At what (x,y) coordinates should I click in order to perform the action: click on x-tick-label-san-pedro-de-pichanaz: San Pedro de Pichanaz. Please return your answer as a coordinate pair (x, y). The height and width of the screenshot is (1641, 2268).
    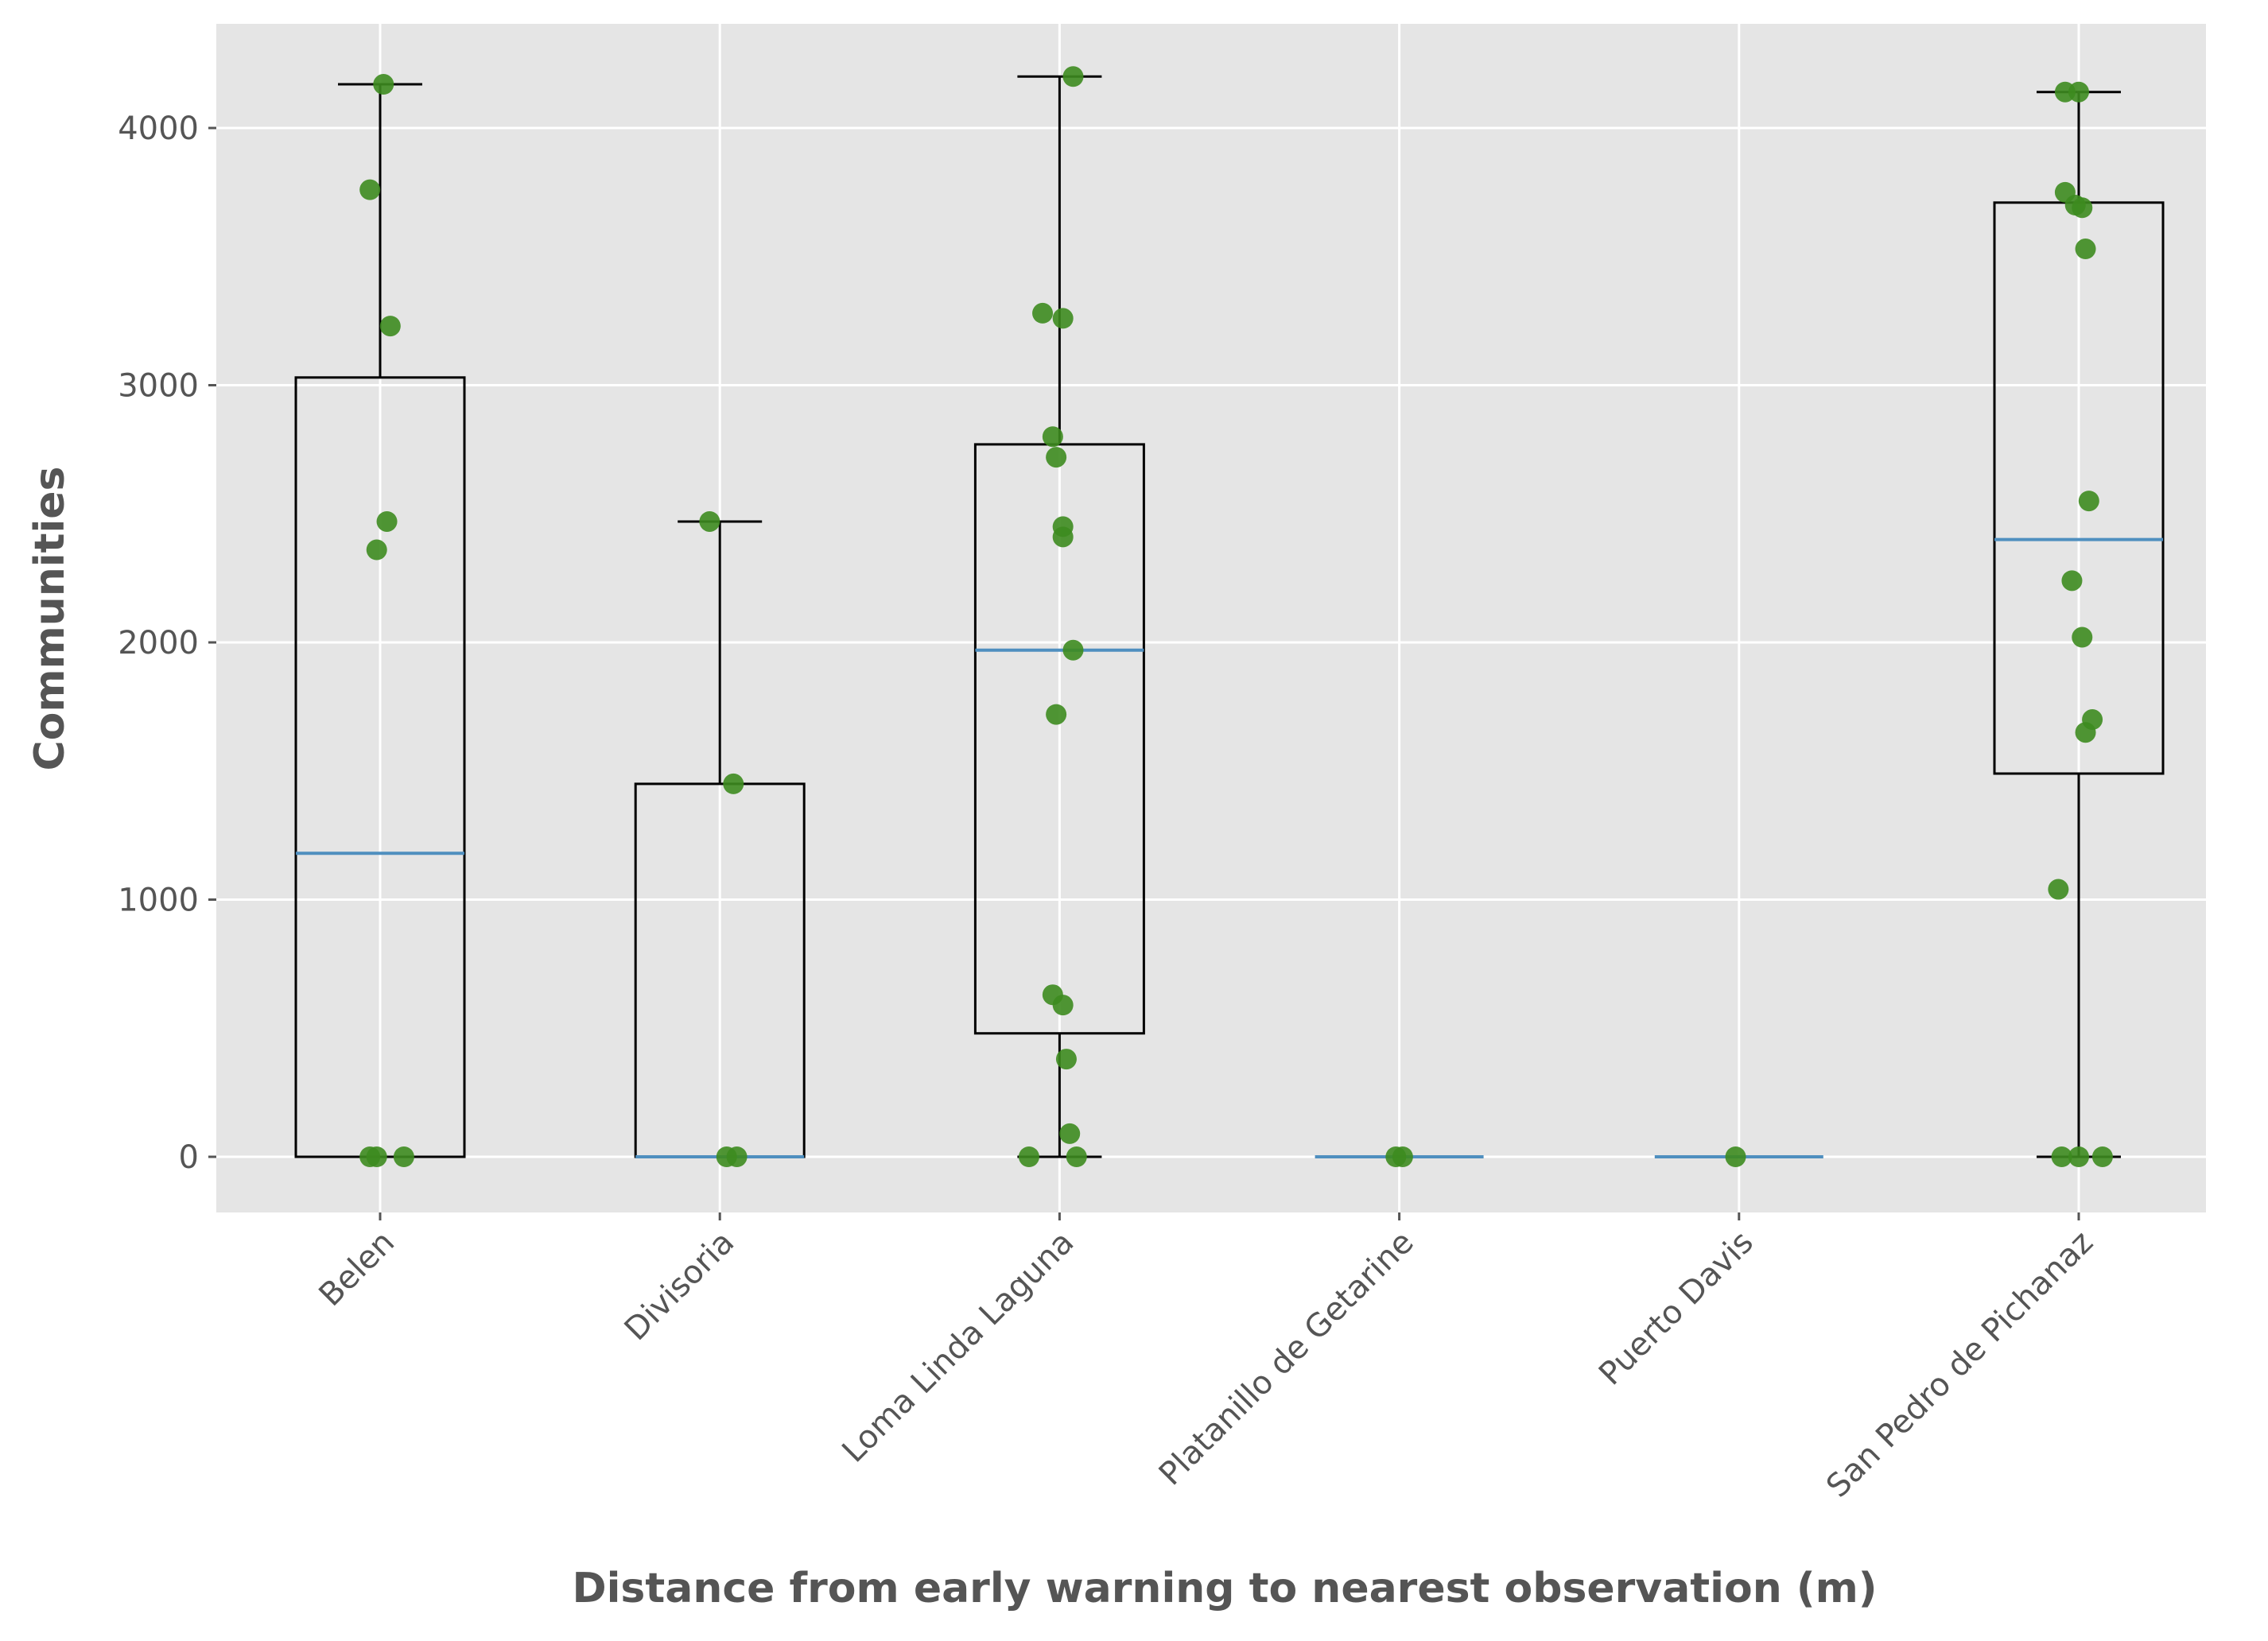
    Looking at the image, I should click on (1960, 1364).